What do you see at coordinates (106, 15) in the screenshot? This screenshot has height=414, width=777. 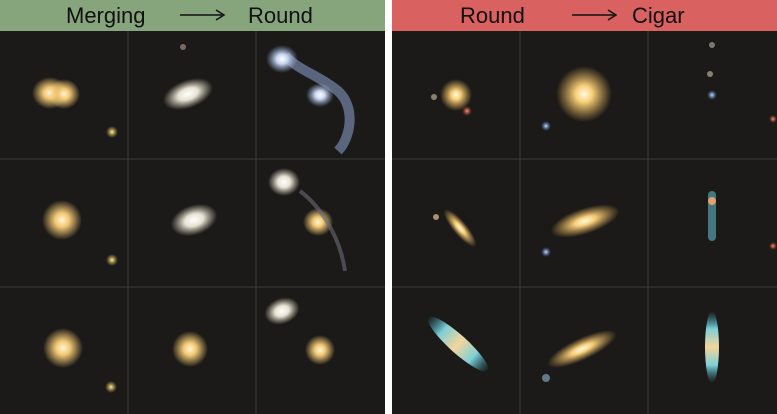 I see `left-from-label: Merging` at bounding box center [106, 15].